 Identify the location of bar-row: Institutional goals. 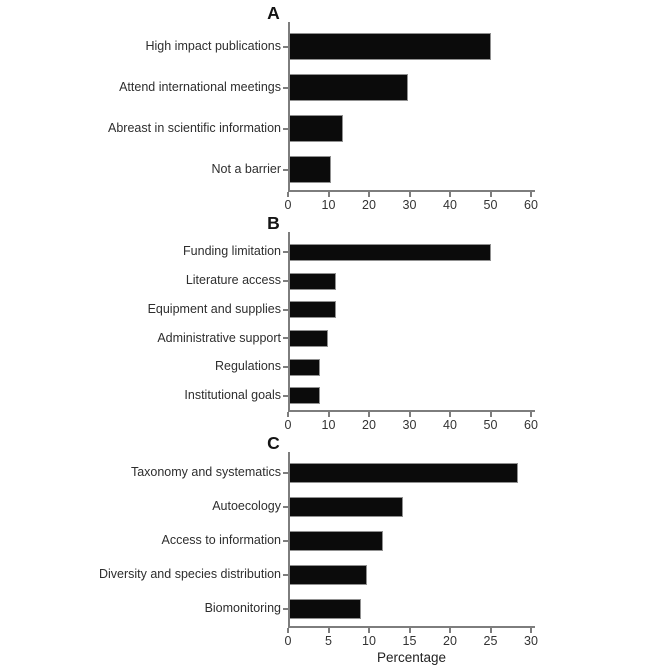
(330, 396).